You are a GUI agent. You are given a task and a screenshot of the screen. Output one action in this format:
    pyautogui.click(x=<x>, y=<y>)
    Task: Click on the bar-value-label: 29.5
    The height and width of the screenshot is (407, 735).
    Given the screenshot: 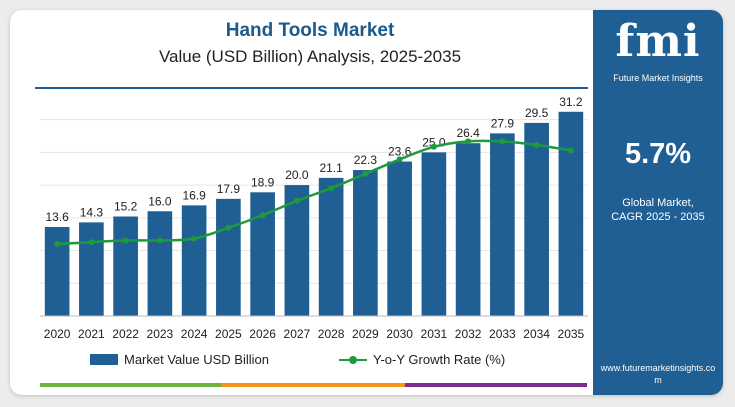 What is the action you would take?
    pyautogui.click(x=537, y=113)
    